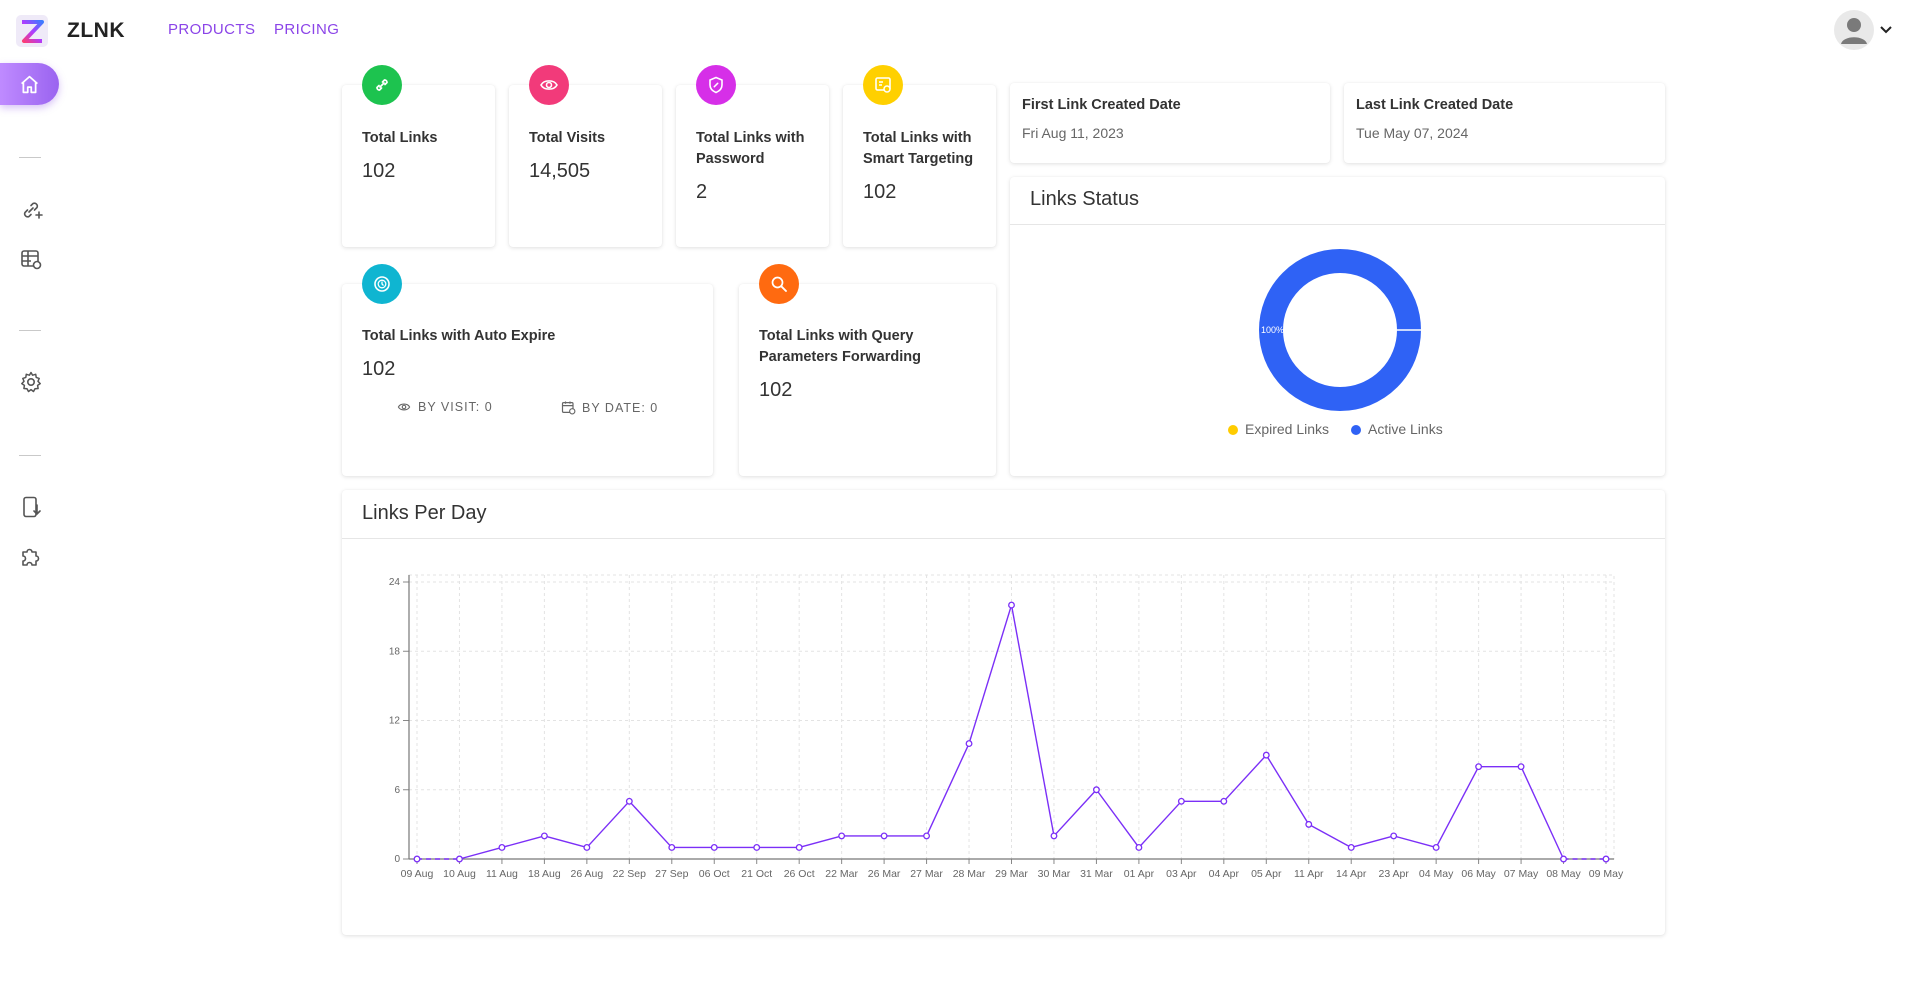  I want to click on total-visits-card, so click(585, 166).